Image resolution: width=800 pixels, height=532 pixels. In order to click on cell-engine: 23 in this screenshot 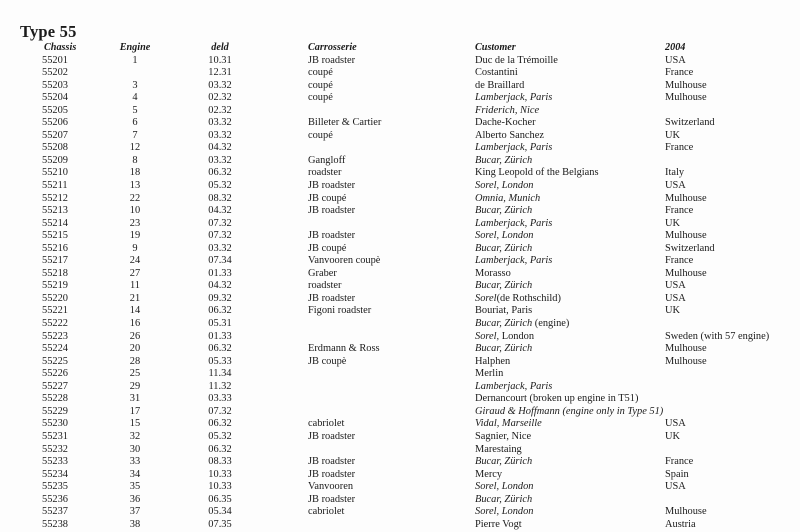, I will do `click(135, 223)`.